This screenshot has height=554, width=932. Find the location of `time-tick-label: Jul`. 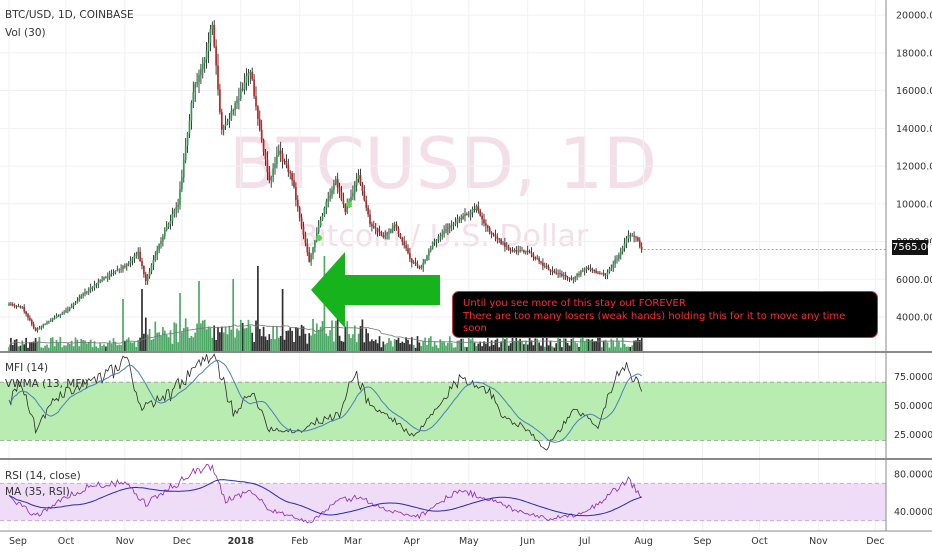

time-tick-label: Jul is located at coordinates (584, 541).